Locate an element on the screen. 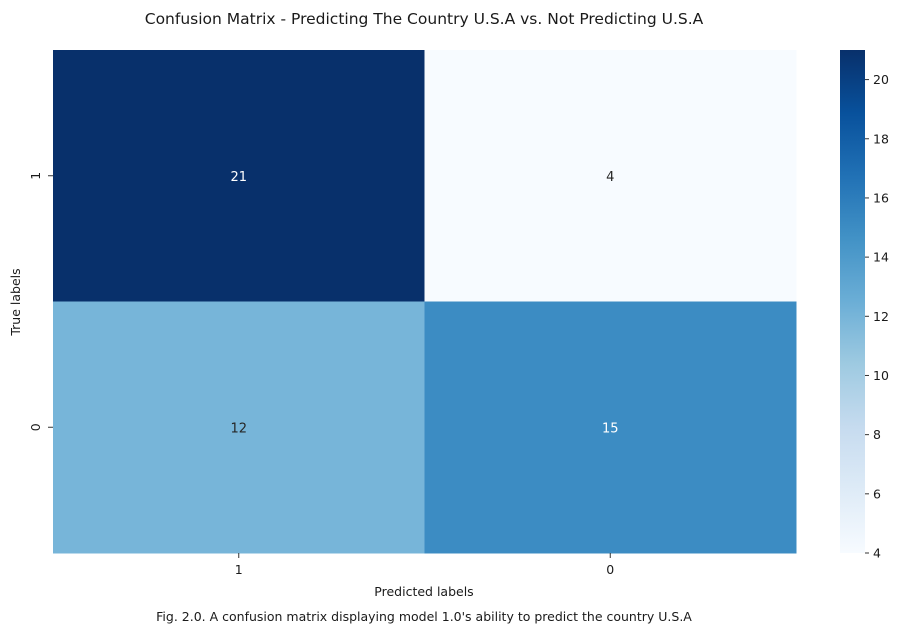 The image size is (903, 634). y-axis-ticks: 10 is located at coordinates (40, 301).